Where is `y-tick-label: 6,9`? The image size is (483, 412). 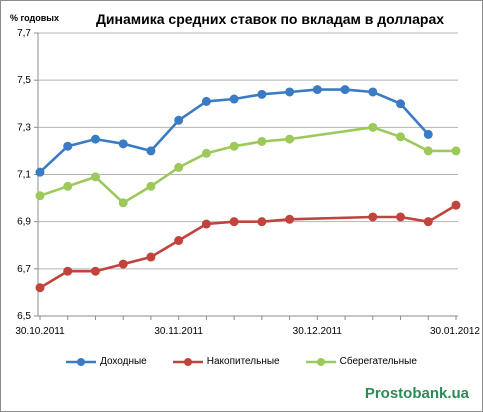
y-tick-label: 6,9 is located at coordinates (24, 222).